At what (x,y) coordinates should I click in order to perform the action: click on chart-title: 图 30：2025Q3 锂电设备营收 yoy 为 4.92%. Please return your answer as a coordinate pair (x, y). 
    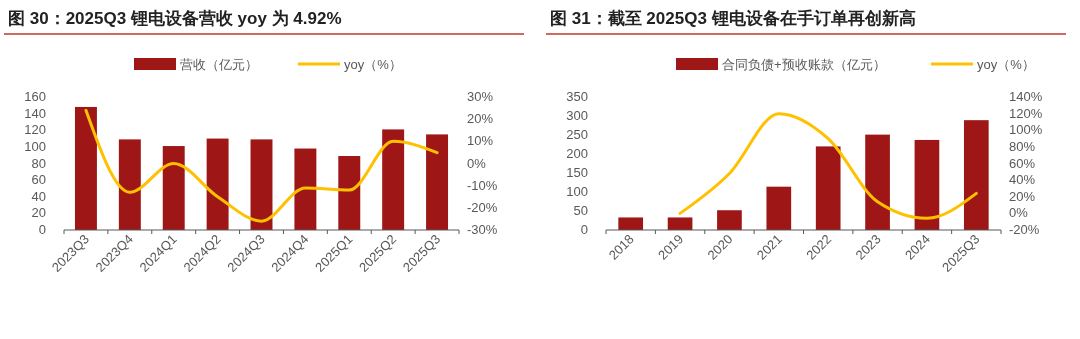
    Looking at the image, I should click on (175, 18).